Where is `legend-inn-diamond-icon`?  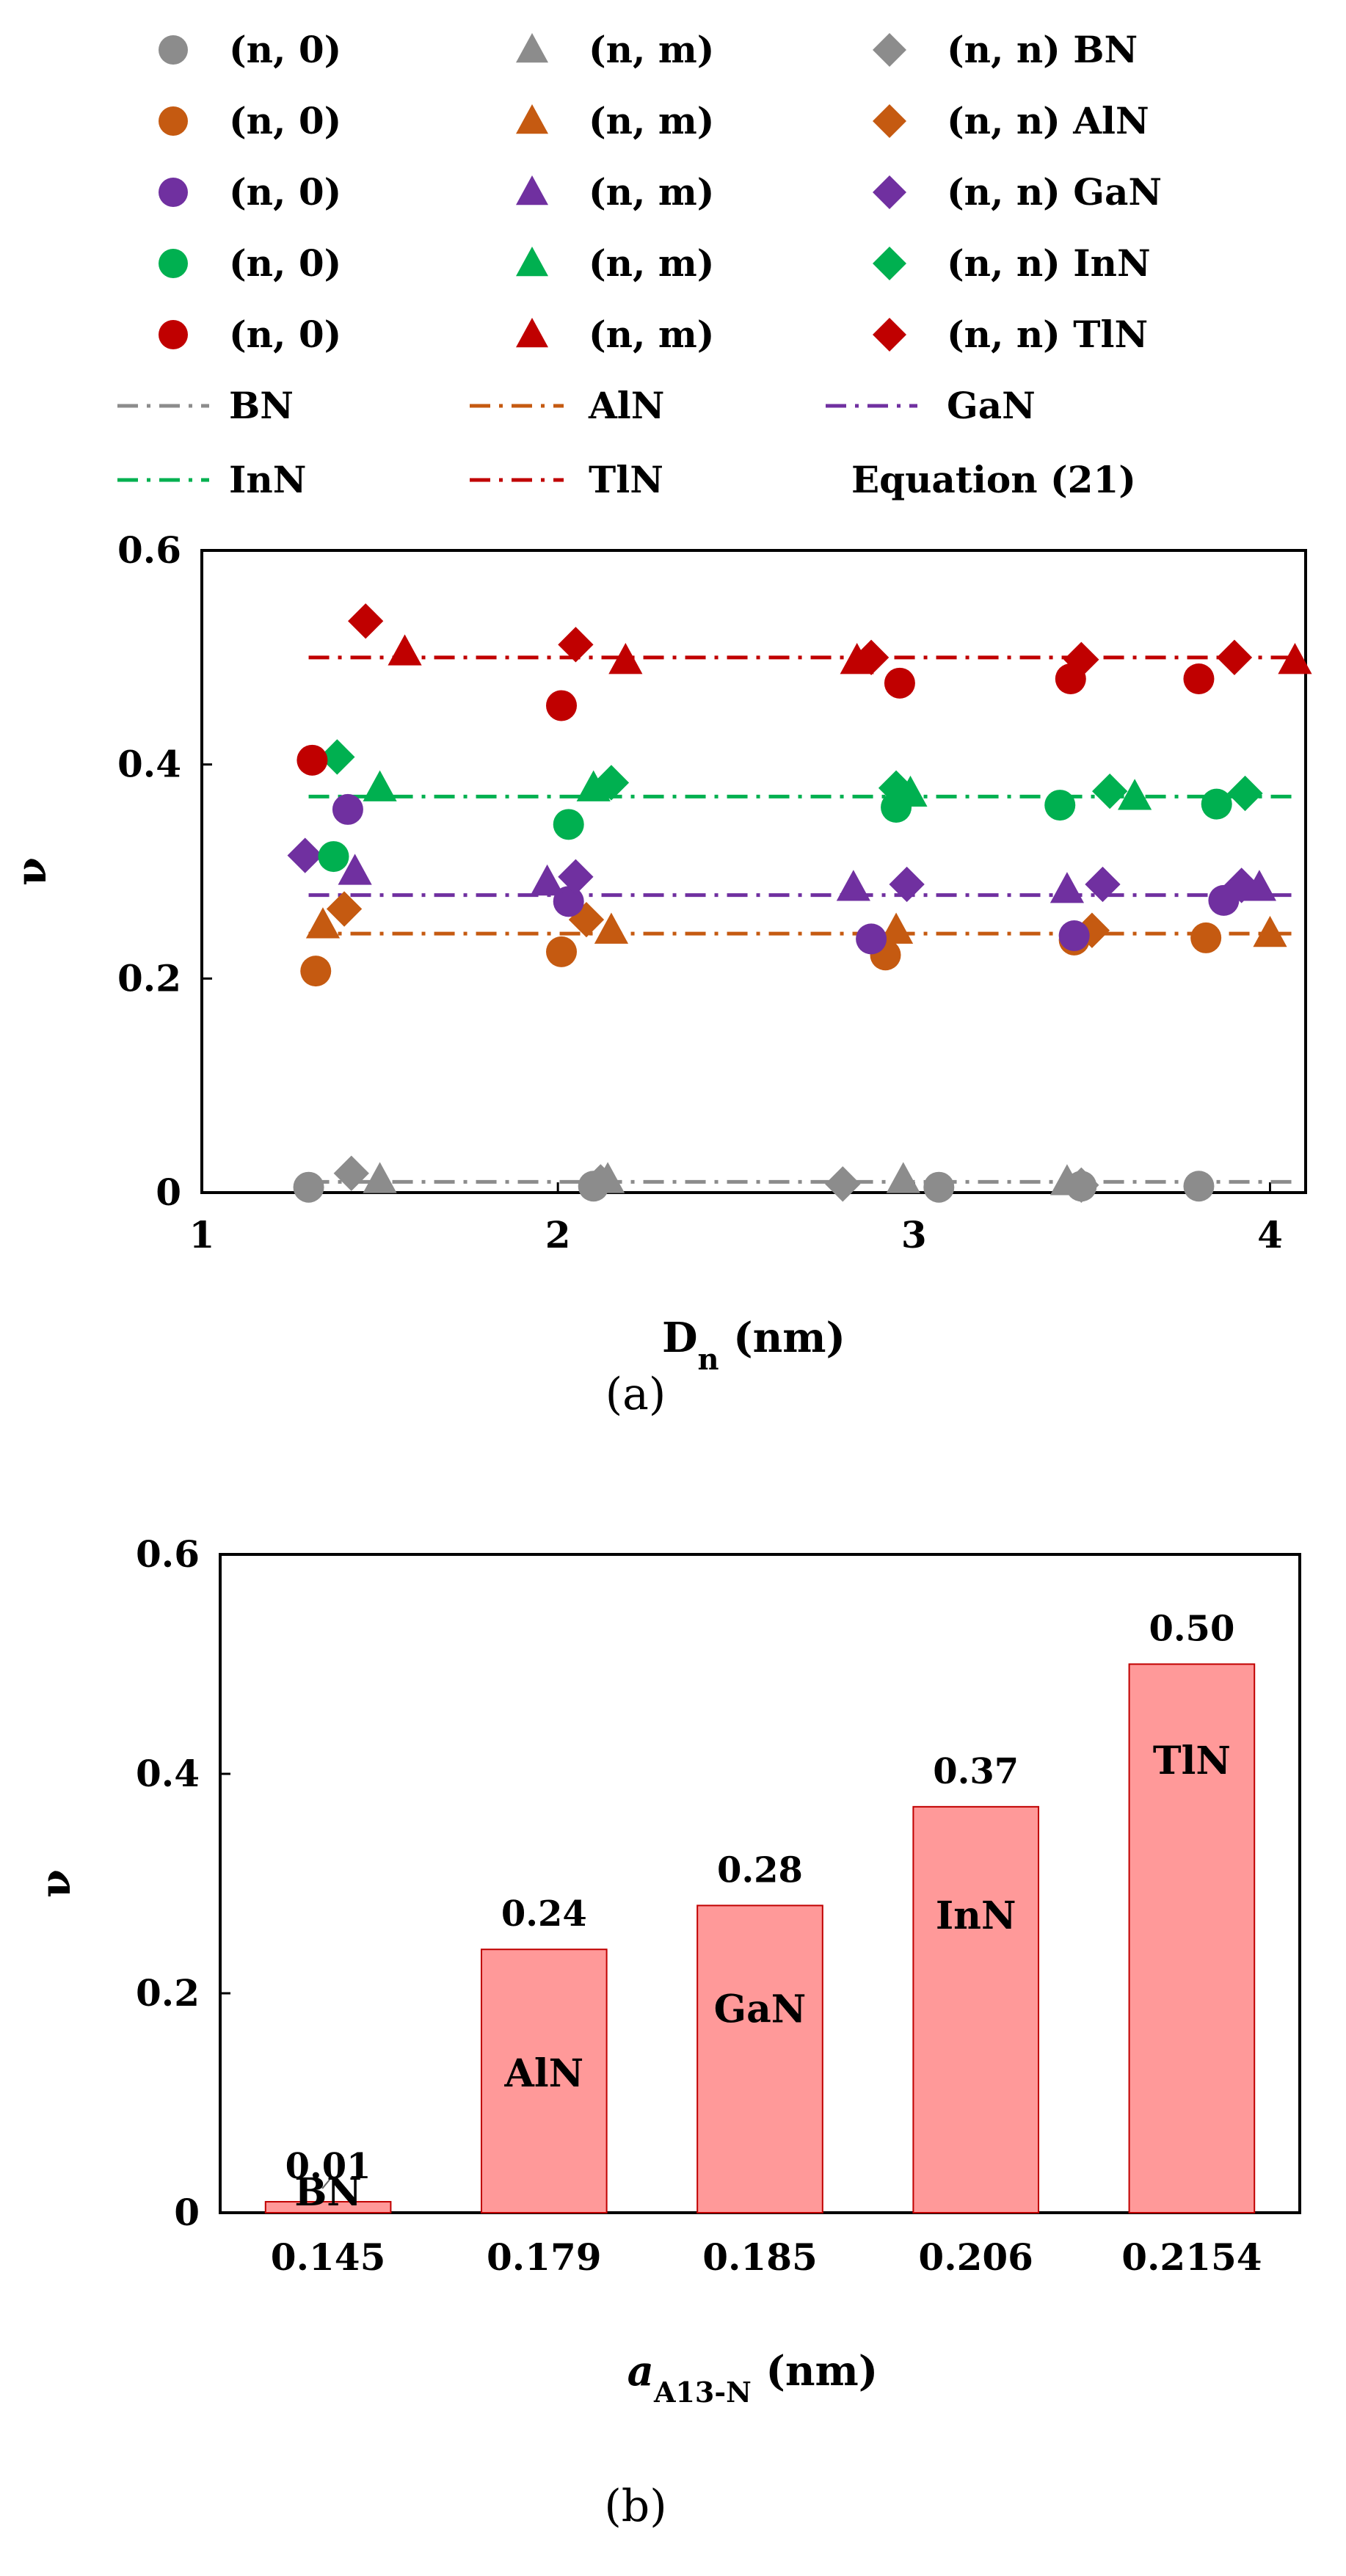 legend-inn-diamond-icon is located at coordinates (889, 263).